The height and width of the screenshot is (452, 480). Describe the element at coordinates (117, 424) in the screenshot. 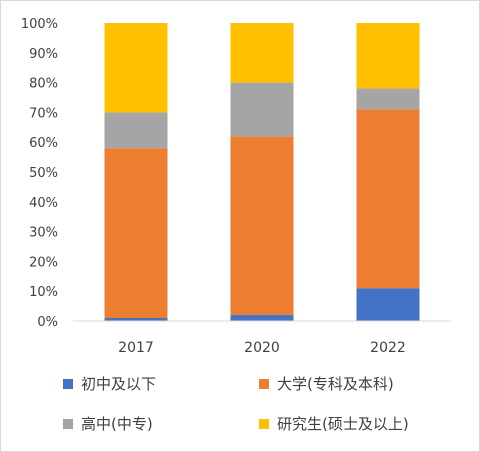

I see `legend-label: 高中(中专)` at that location.